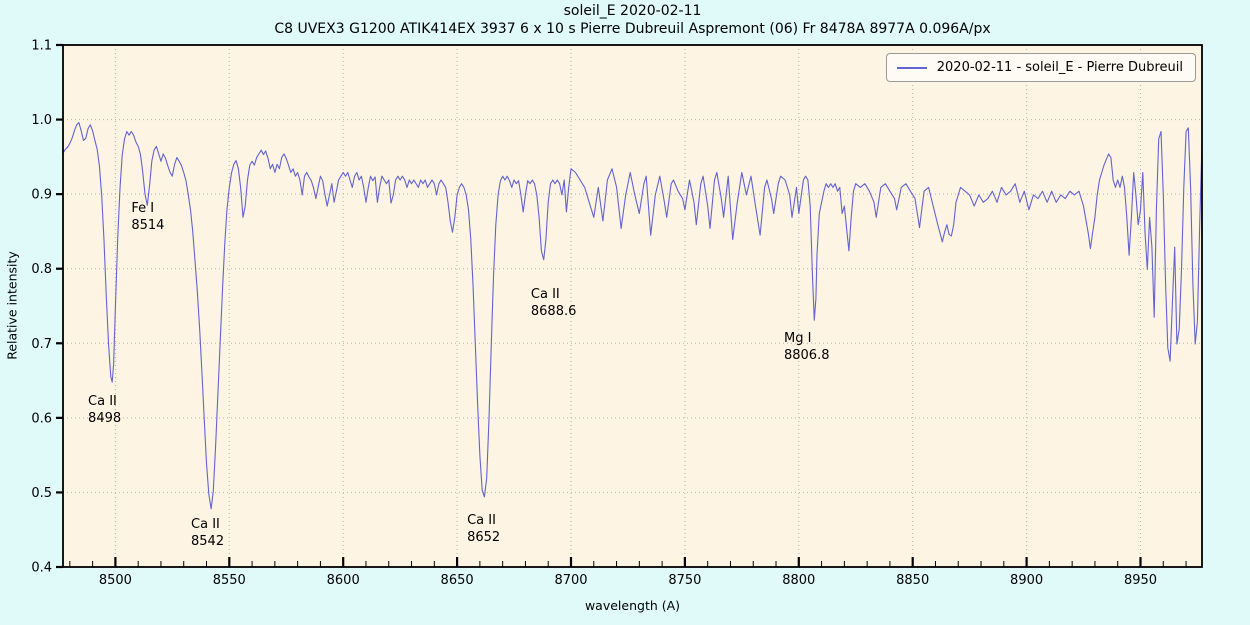 The height and width of the screenshot is (625, 1250). What do you see at coordinates (41, 418) in the screenshot?
I see `y-tick-label: 0.6` at bounding box center [41, 418].